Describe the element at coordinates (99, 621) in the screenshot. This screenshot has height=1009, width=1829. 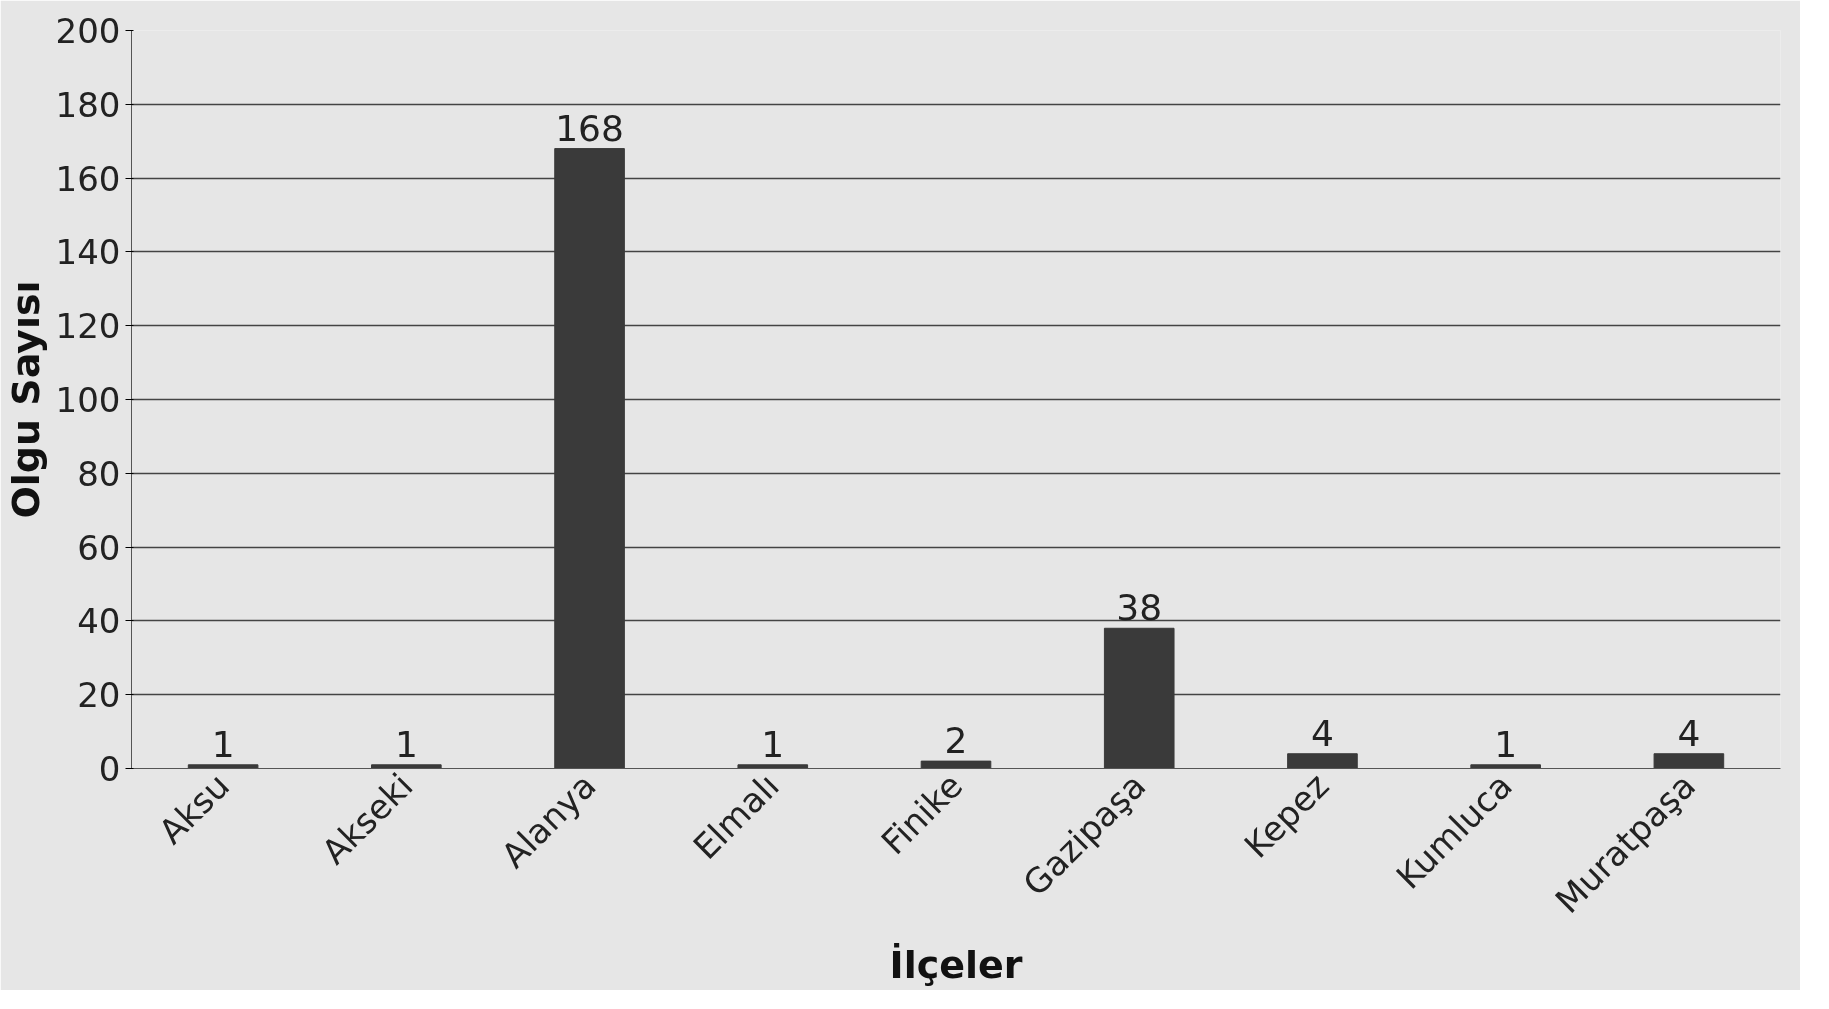
I see `y-tick-label: 40` at that location.